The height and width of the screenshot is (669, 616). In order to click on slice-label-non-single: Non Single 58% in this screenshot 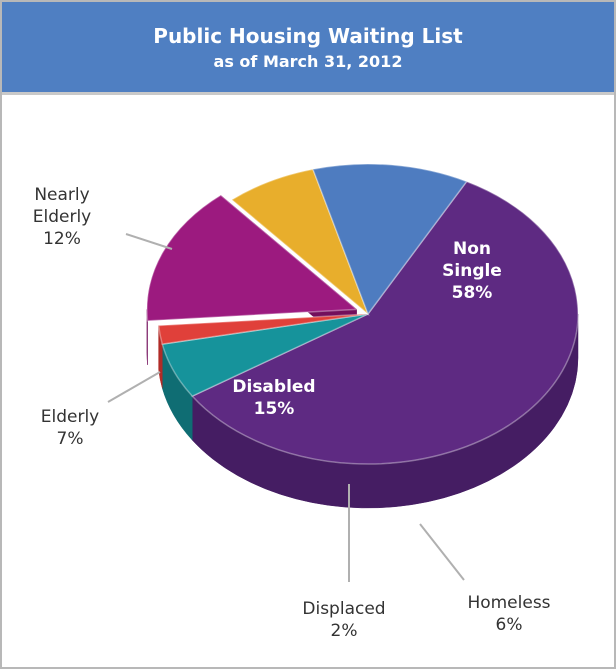, I will do `click(472, 271)`.